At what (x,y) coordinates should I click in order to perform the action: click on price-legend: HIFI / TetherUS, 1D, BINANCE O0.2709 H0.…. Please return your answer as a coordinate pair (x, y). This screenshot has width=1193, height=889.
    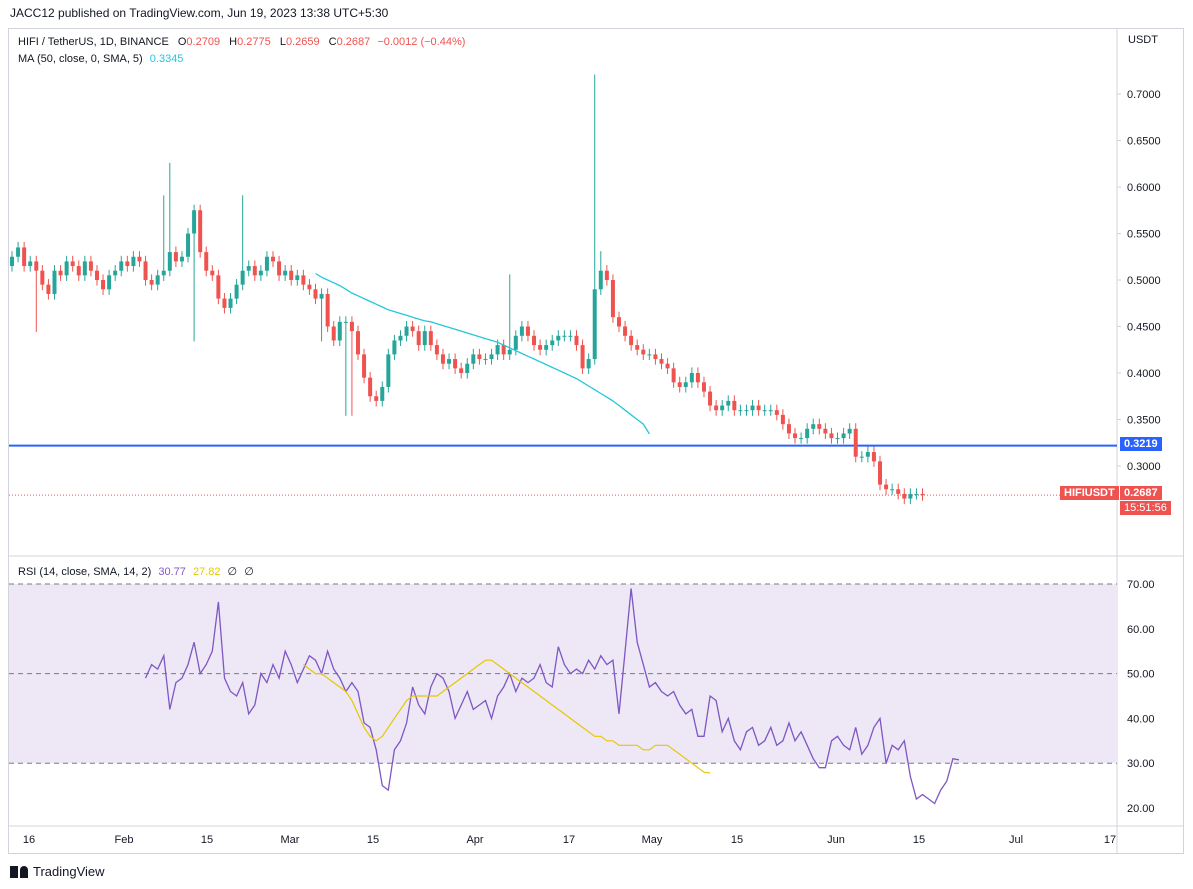
    Looking at the image, I should click on (241, 42).